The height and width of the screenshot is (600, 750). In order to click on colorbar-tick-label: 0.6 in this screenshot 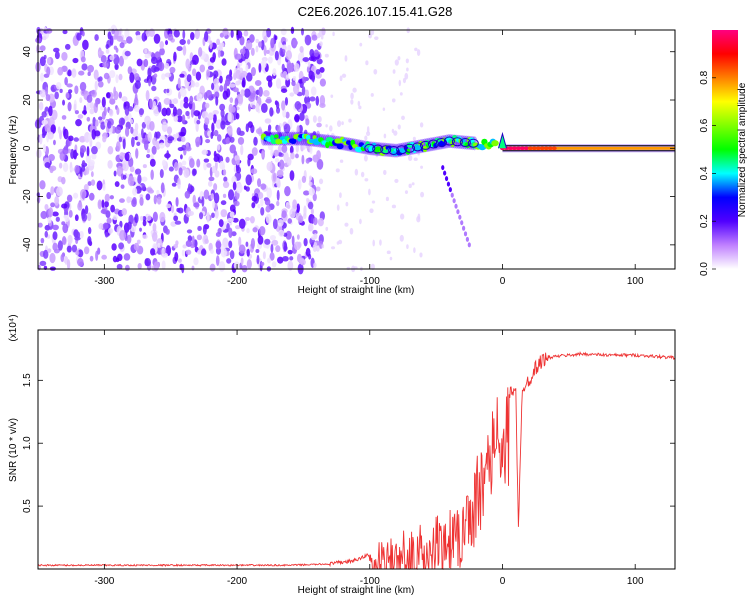, I will do `click(704, 125)`.